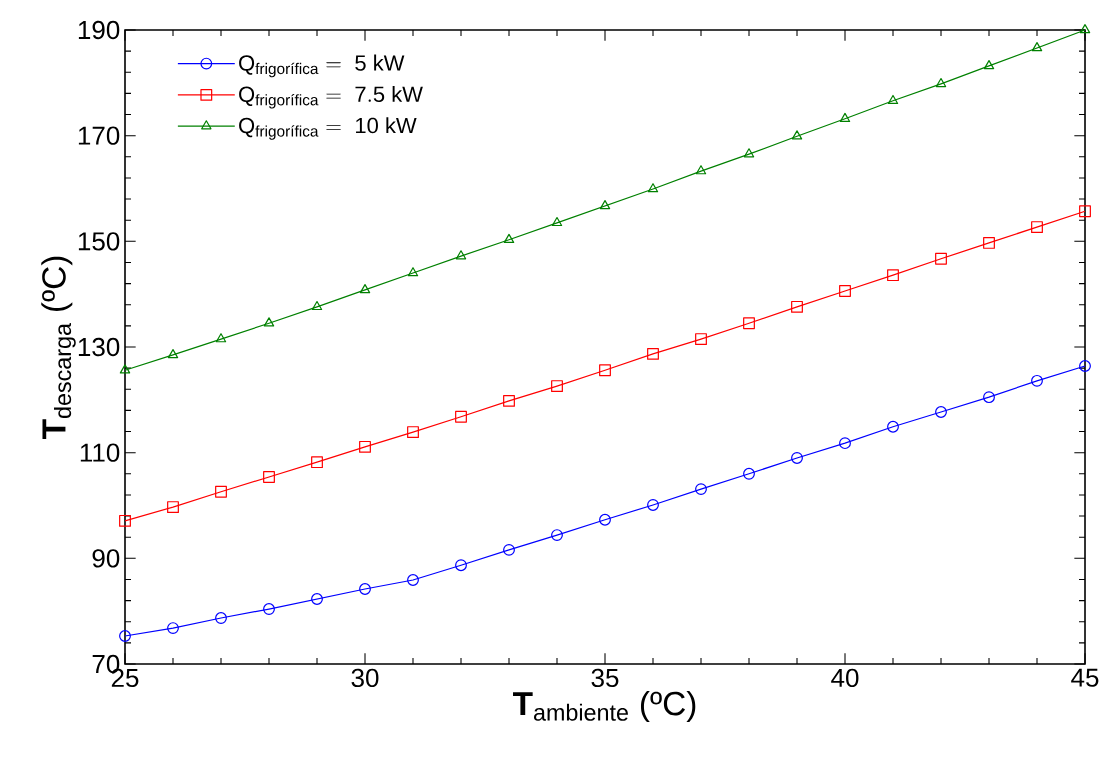 The width and height of the screenshot is (1107, 758). Describe the element at coordinates (58, 347) in the screenshot. I see `y-axis-title: T$_{descarga}$ (ºC)` at that location.